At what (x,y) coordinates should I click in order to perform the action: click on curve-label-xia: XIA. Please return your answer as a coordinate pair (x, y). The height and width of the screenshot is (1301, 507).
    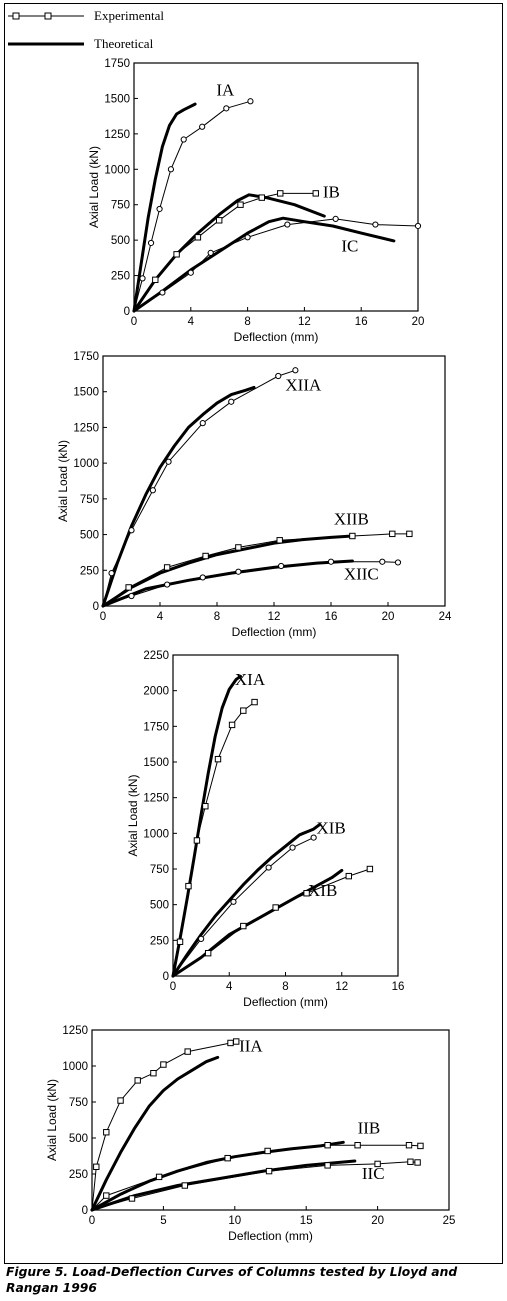
    Looking at the image, I should click on (250, 679).